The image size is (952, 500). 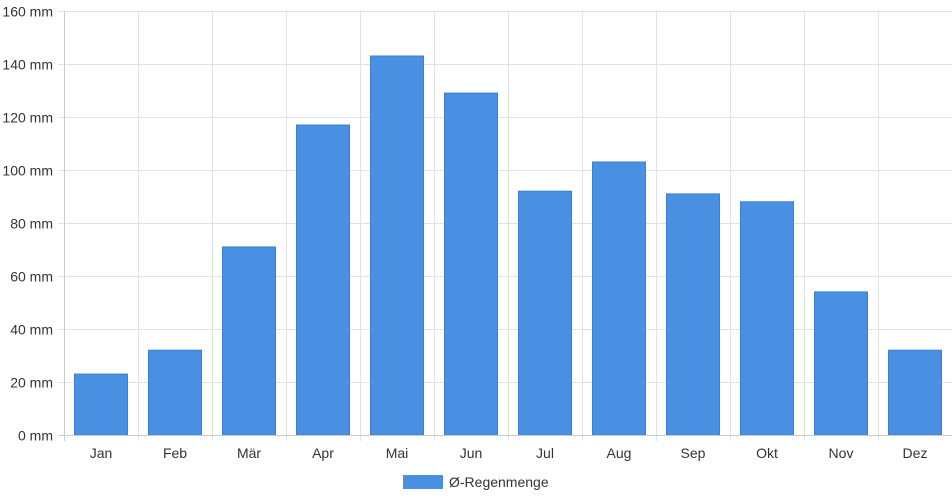 What do you see at coordinates (323, 280) in the screenshot?
I see `bar-apr` at bounding box center [323, 280].